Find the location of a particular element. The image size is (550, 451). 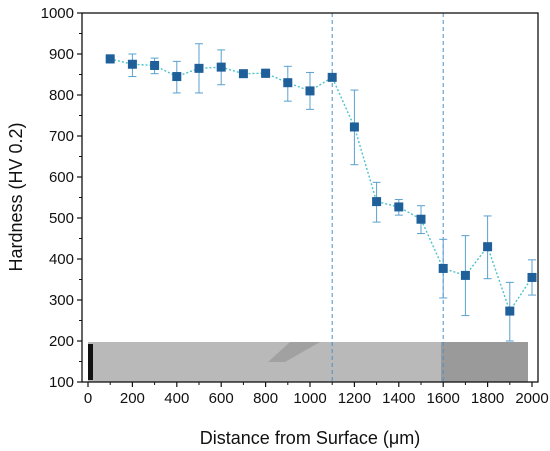

x-tick-label-7: 1400 is located at coordinates (398, 398).